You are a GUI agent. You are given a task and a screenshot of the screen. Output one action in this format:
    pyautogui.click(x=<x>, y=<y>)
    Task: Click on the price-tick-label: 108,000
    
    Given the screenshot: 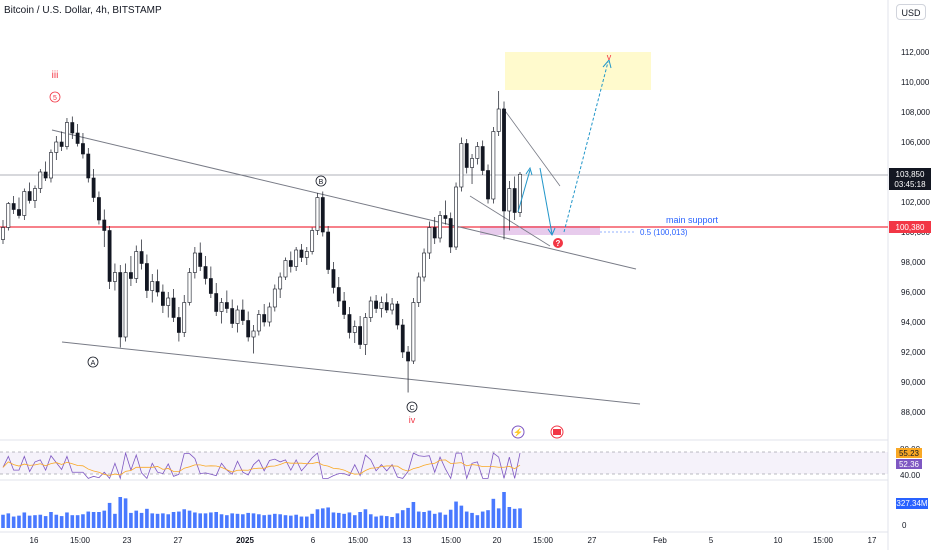 What is the action you would take?
    pyautogui.click(x=915, y=112)
    